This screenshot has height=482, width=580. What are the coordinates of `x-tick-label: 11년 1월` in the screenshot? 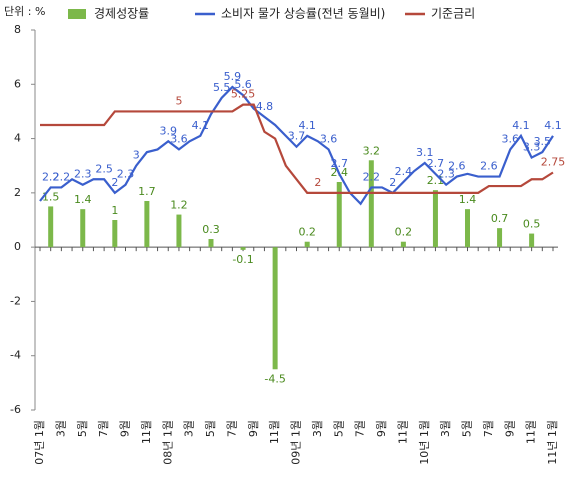 It's located at (552, 442).